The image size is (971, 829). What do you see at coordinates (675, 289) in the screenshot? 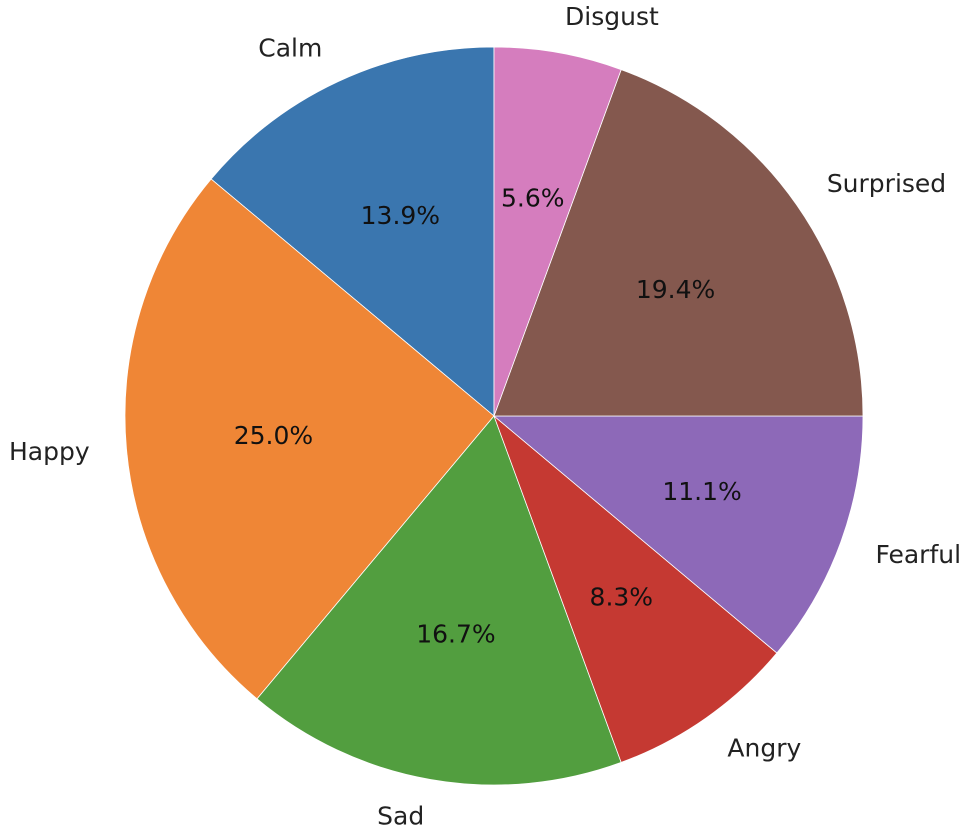
I see `pie-percent-label-surprised: 19.4%` at bounding box center [675, 289].